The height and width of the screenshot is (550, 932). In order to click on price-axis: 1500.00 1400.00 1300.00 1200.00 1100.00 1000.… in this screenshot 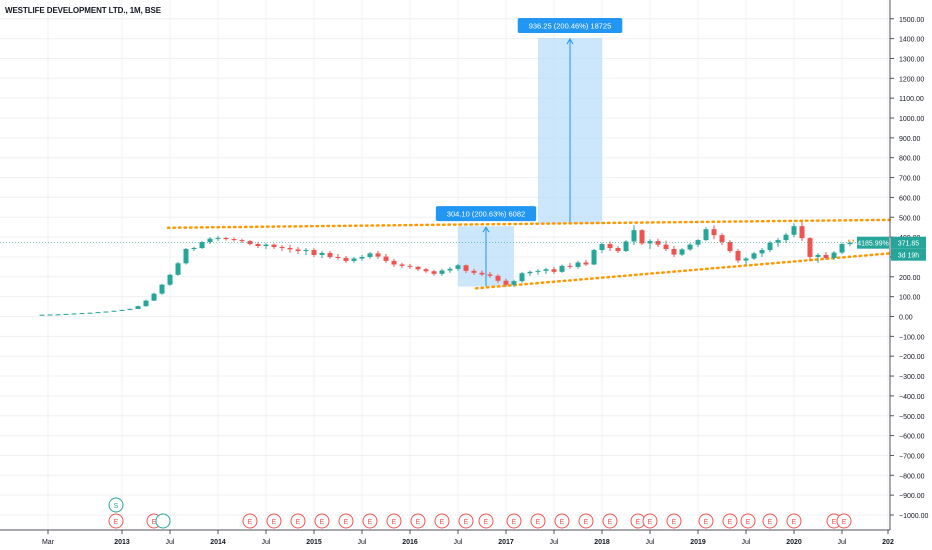, I will do `click(908, 265)`.